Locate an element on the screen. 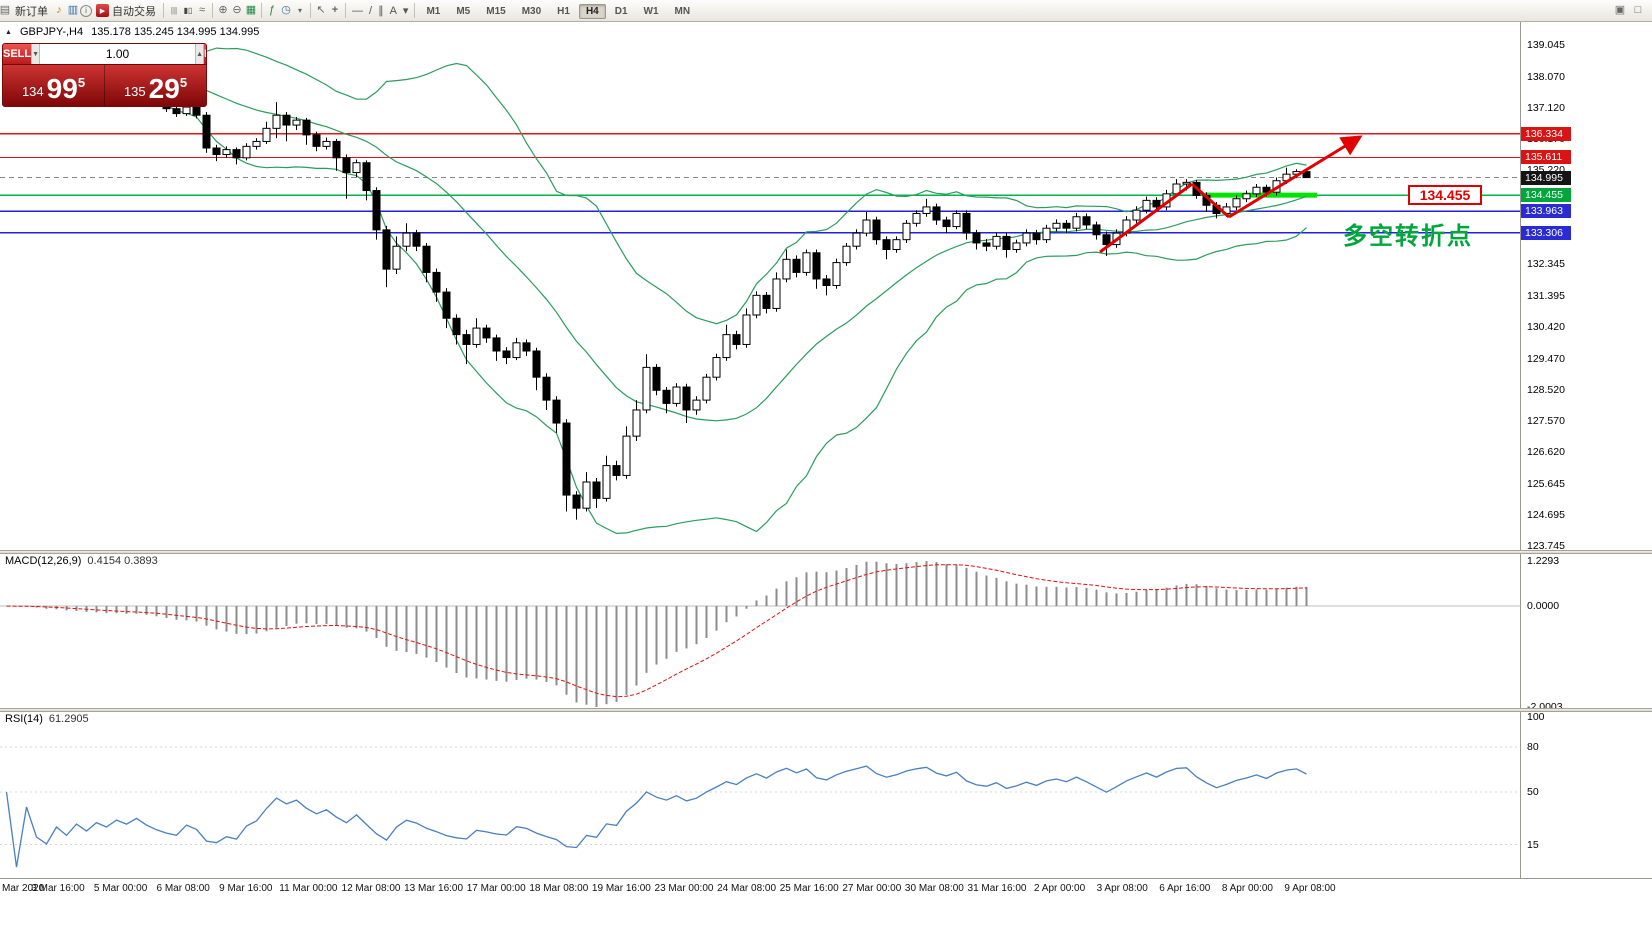 The image size is (1652, 947). price-tick: 126.620 is located at coordinates (1546, 451).